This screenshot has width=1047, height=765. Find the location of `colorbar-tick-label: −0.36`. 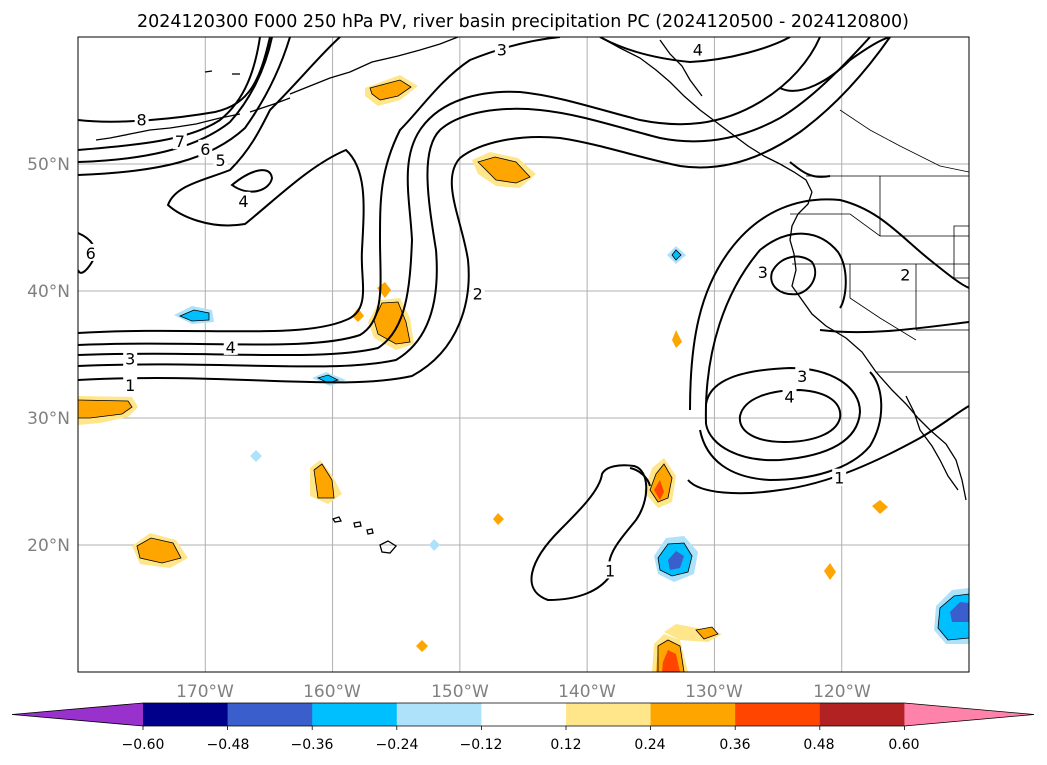

colorbar-tick-label: −0.36 is located at coordinates (312, 745).